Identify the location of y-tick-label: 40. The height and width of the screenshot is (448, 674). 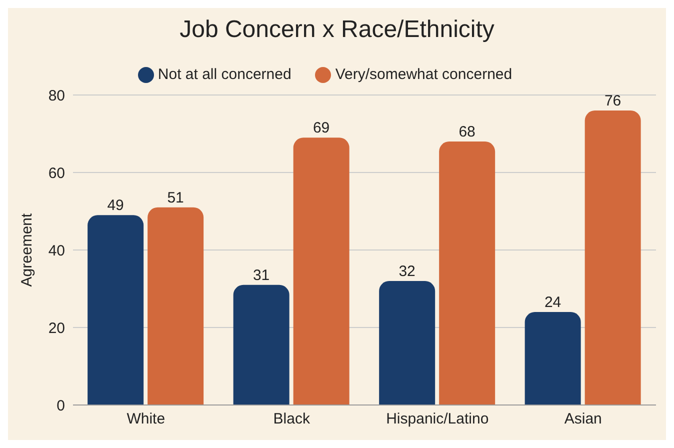
(56, 251).